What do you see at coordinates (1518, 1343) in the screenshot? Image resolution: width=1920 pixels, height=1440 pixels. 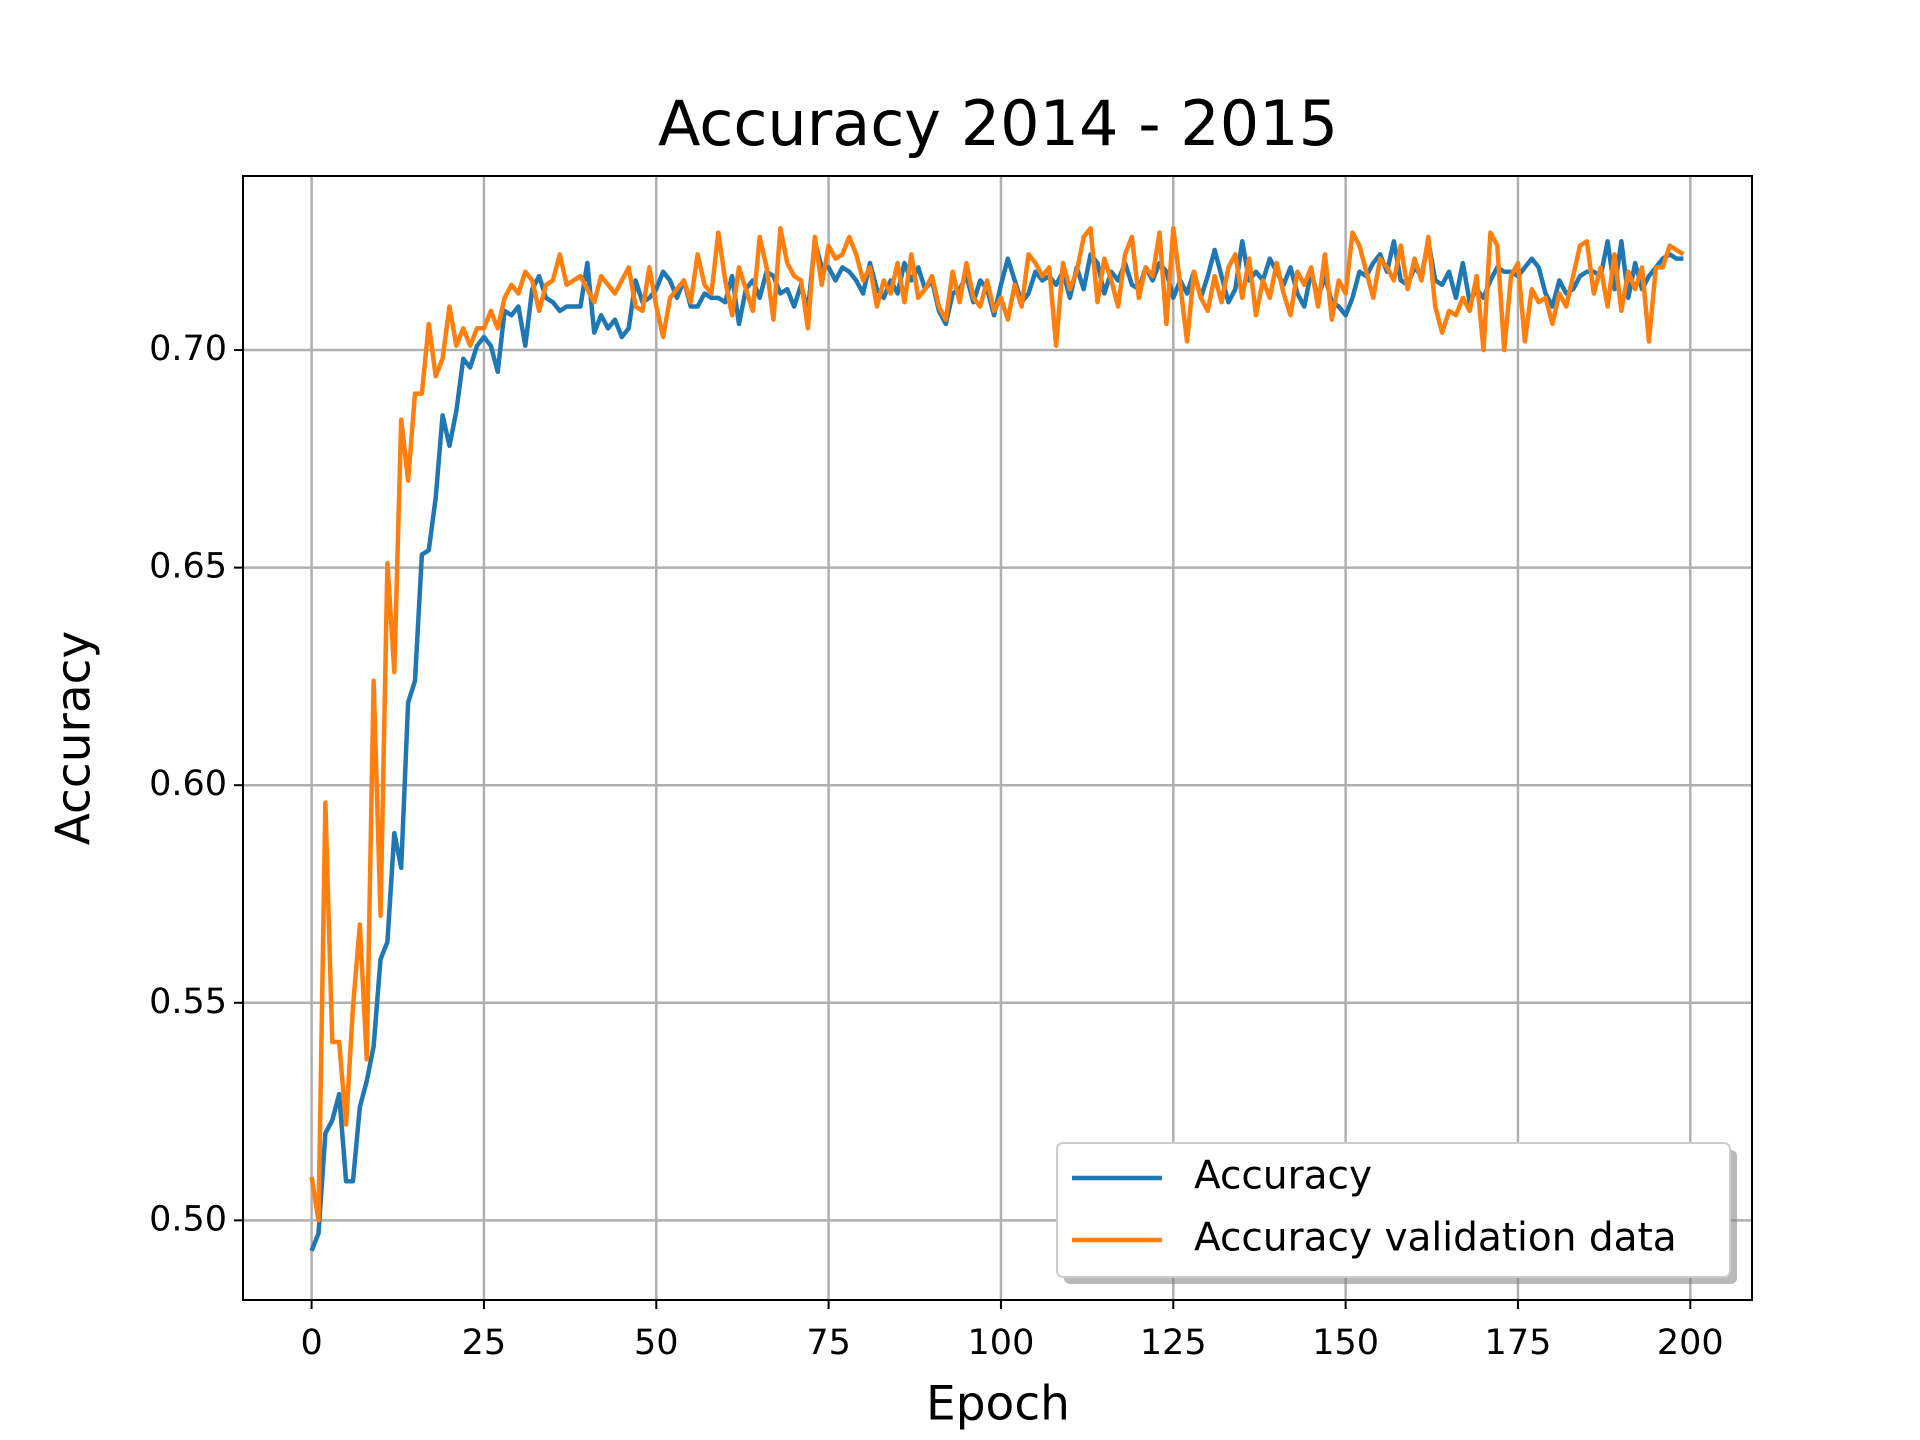 I see `x-tick-label: 175` at bounding box center [1518, 1343].